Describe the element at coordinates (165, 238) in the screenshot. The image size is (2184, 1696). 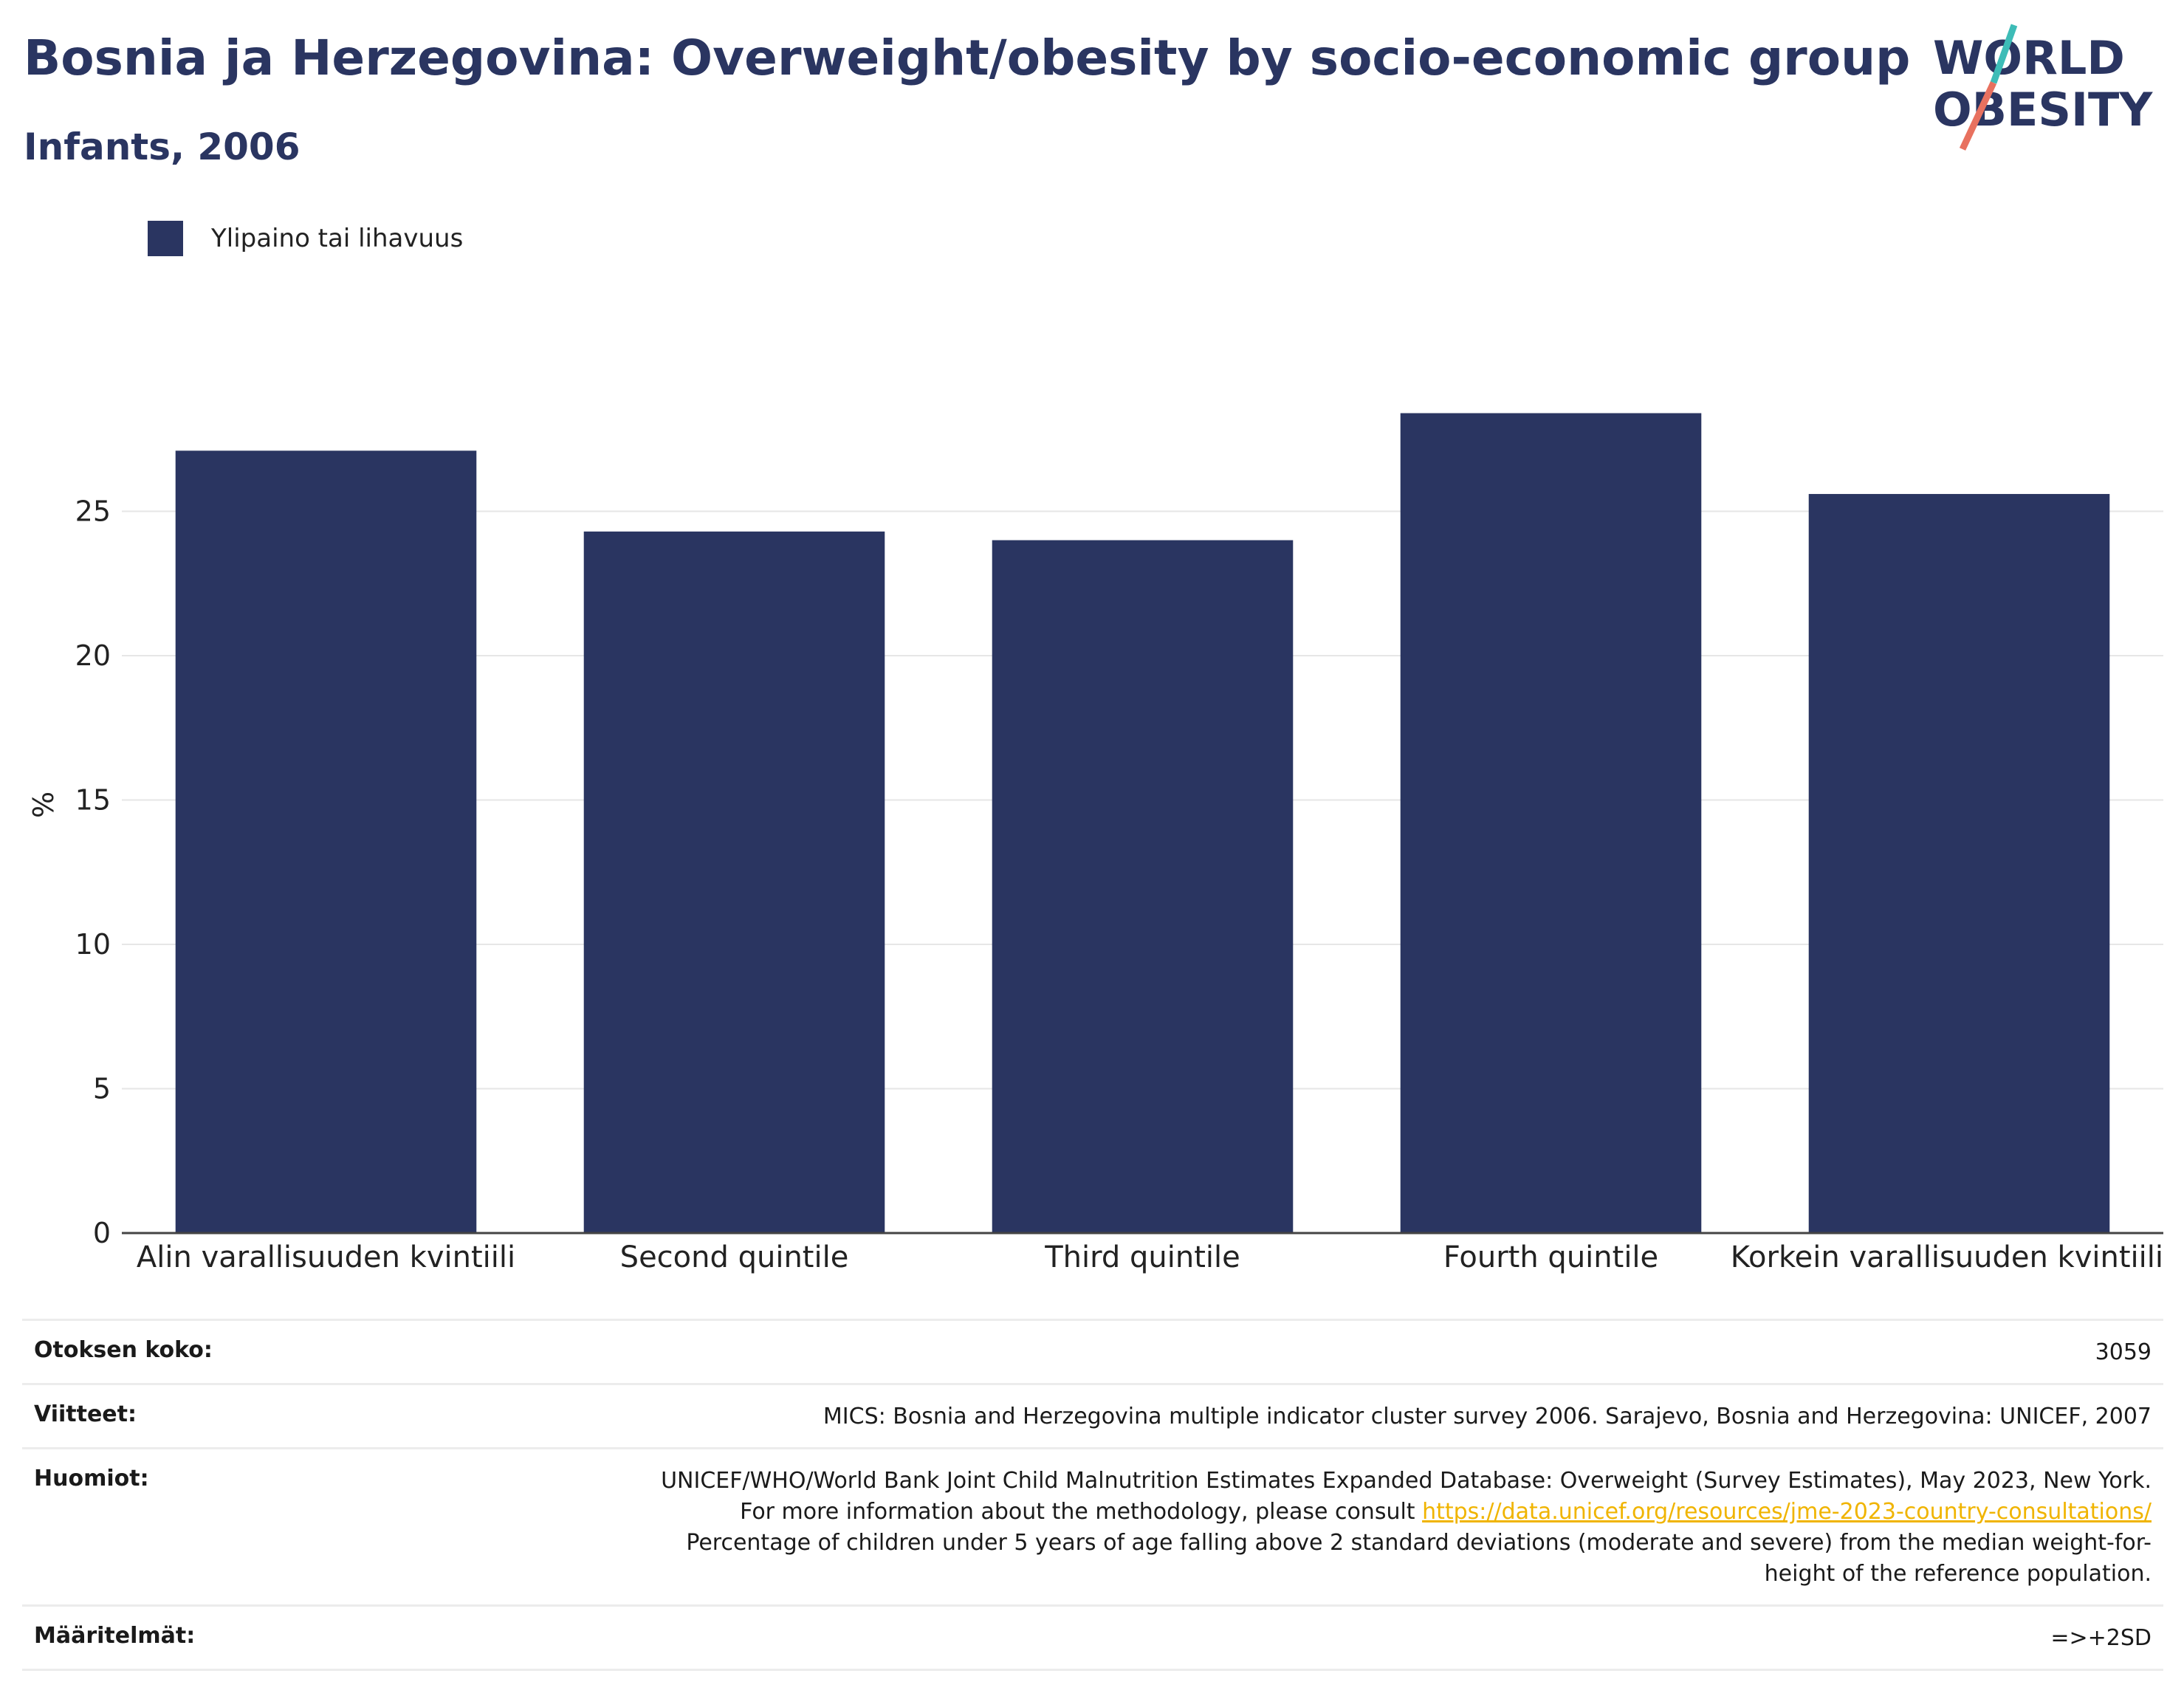
I see `legend-swatch` at that location.